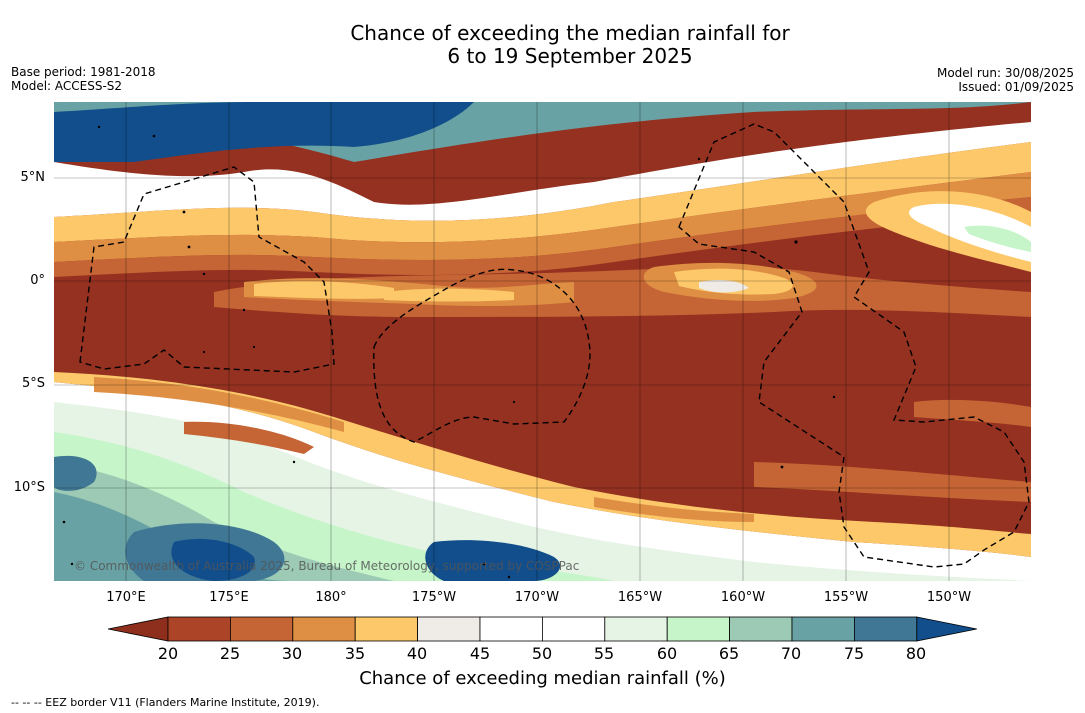  Describe the element at coordinates (640, 597) in the screenshot. I see `lon-label-165w: 165°W` at that location.